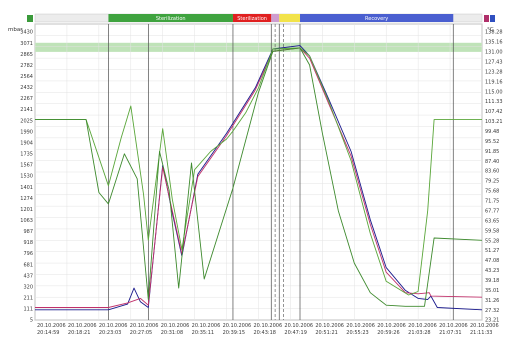  What do you see at coordinates (492, 172) in the screenshot?
I see `right-axis-tick-label: 83.60` at bounding box center [492, 172].